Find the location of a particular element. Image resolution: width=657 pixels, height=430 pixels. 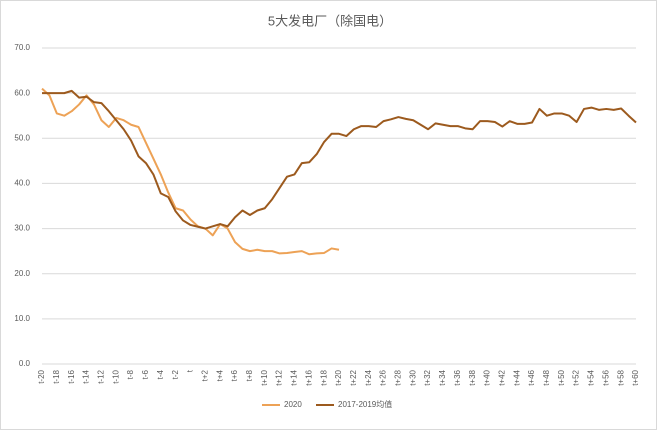

x-tick-label: t+34 is located at coordinates (442, 377).